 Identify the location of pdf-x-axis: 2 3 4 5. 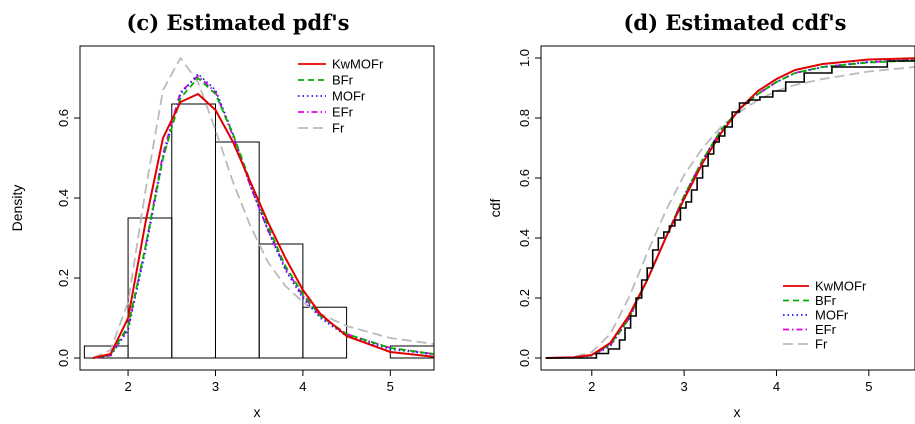
(259, 382).